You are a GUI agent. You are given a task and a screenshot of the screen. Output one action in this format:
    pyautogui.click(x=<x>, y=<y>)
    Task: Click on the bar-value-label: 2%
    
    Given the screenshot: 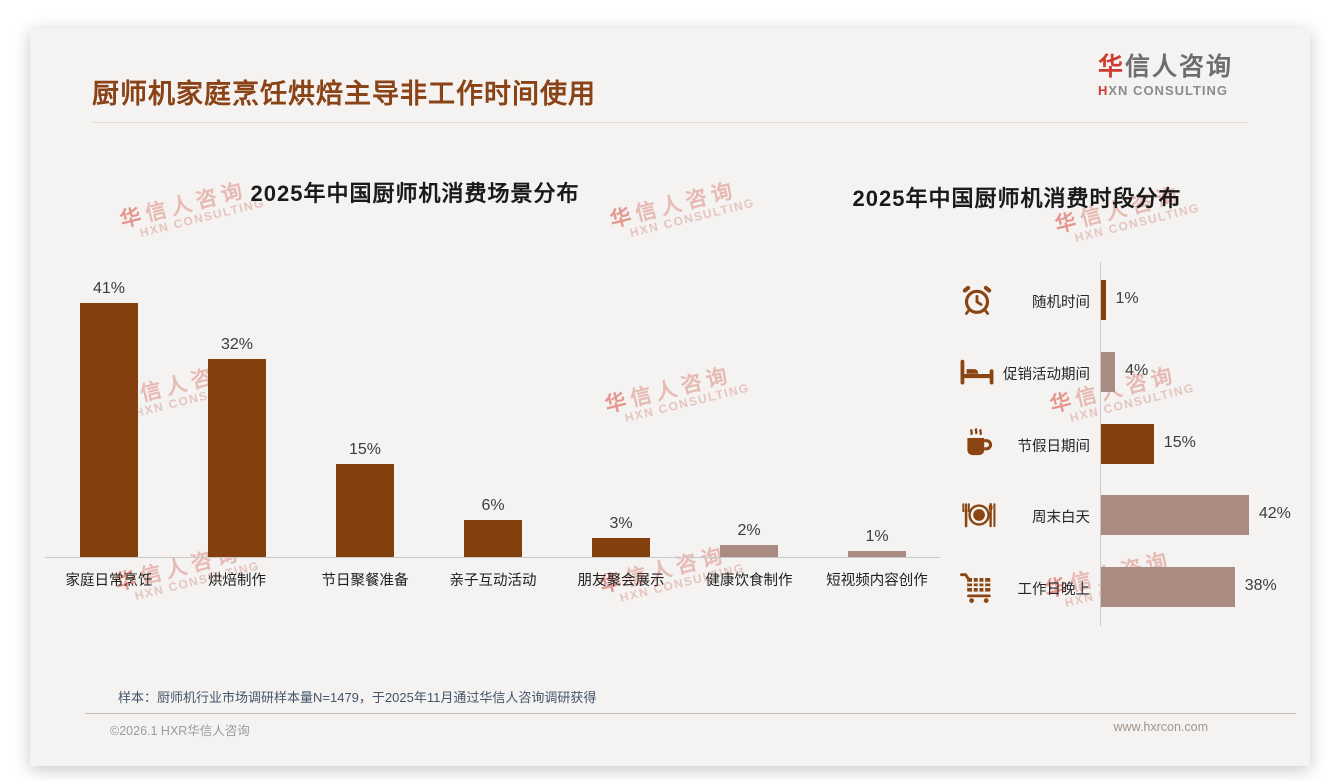 What is the action you would take?
    pyautogui.click(x=749, y=530)
    